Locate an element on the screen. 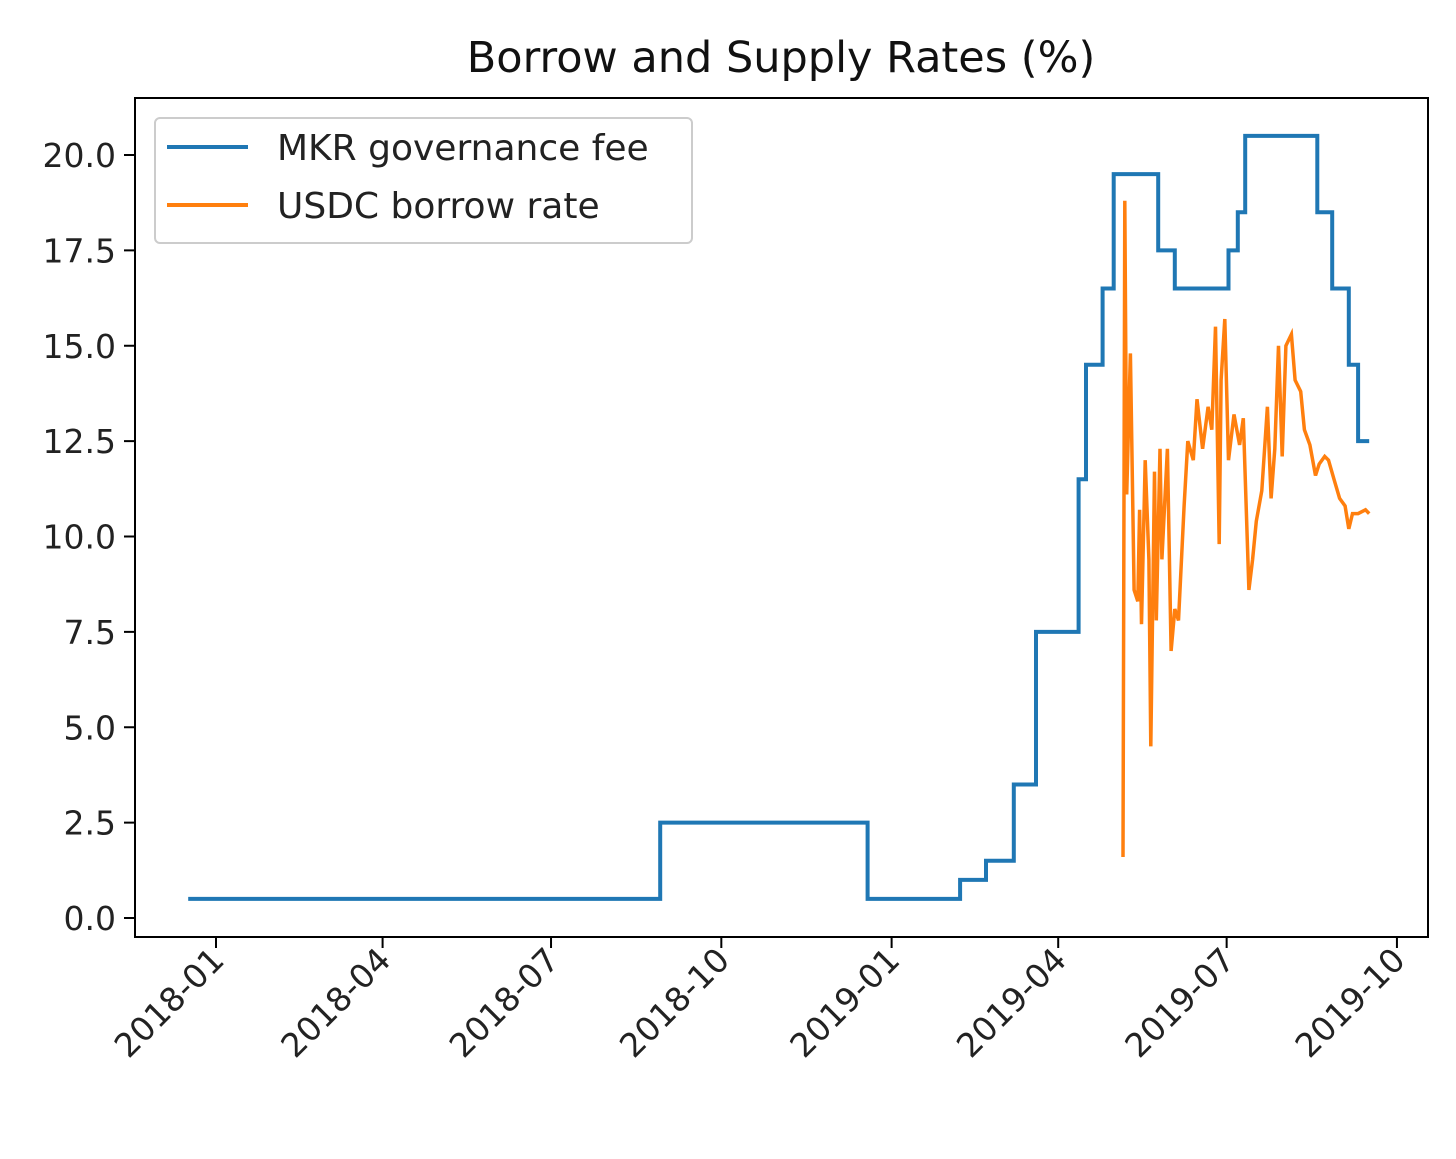  legend-label-mkr: MKR governance fee is located at coordinates (463, 148).